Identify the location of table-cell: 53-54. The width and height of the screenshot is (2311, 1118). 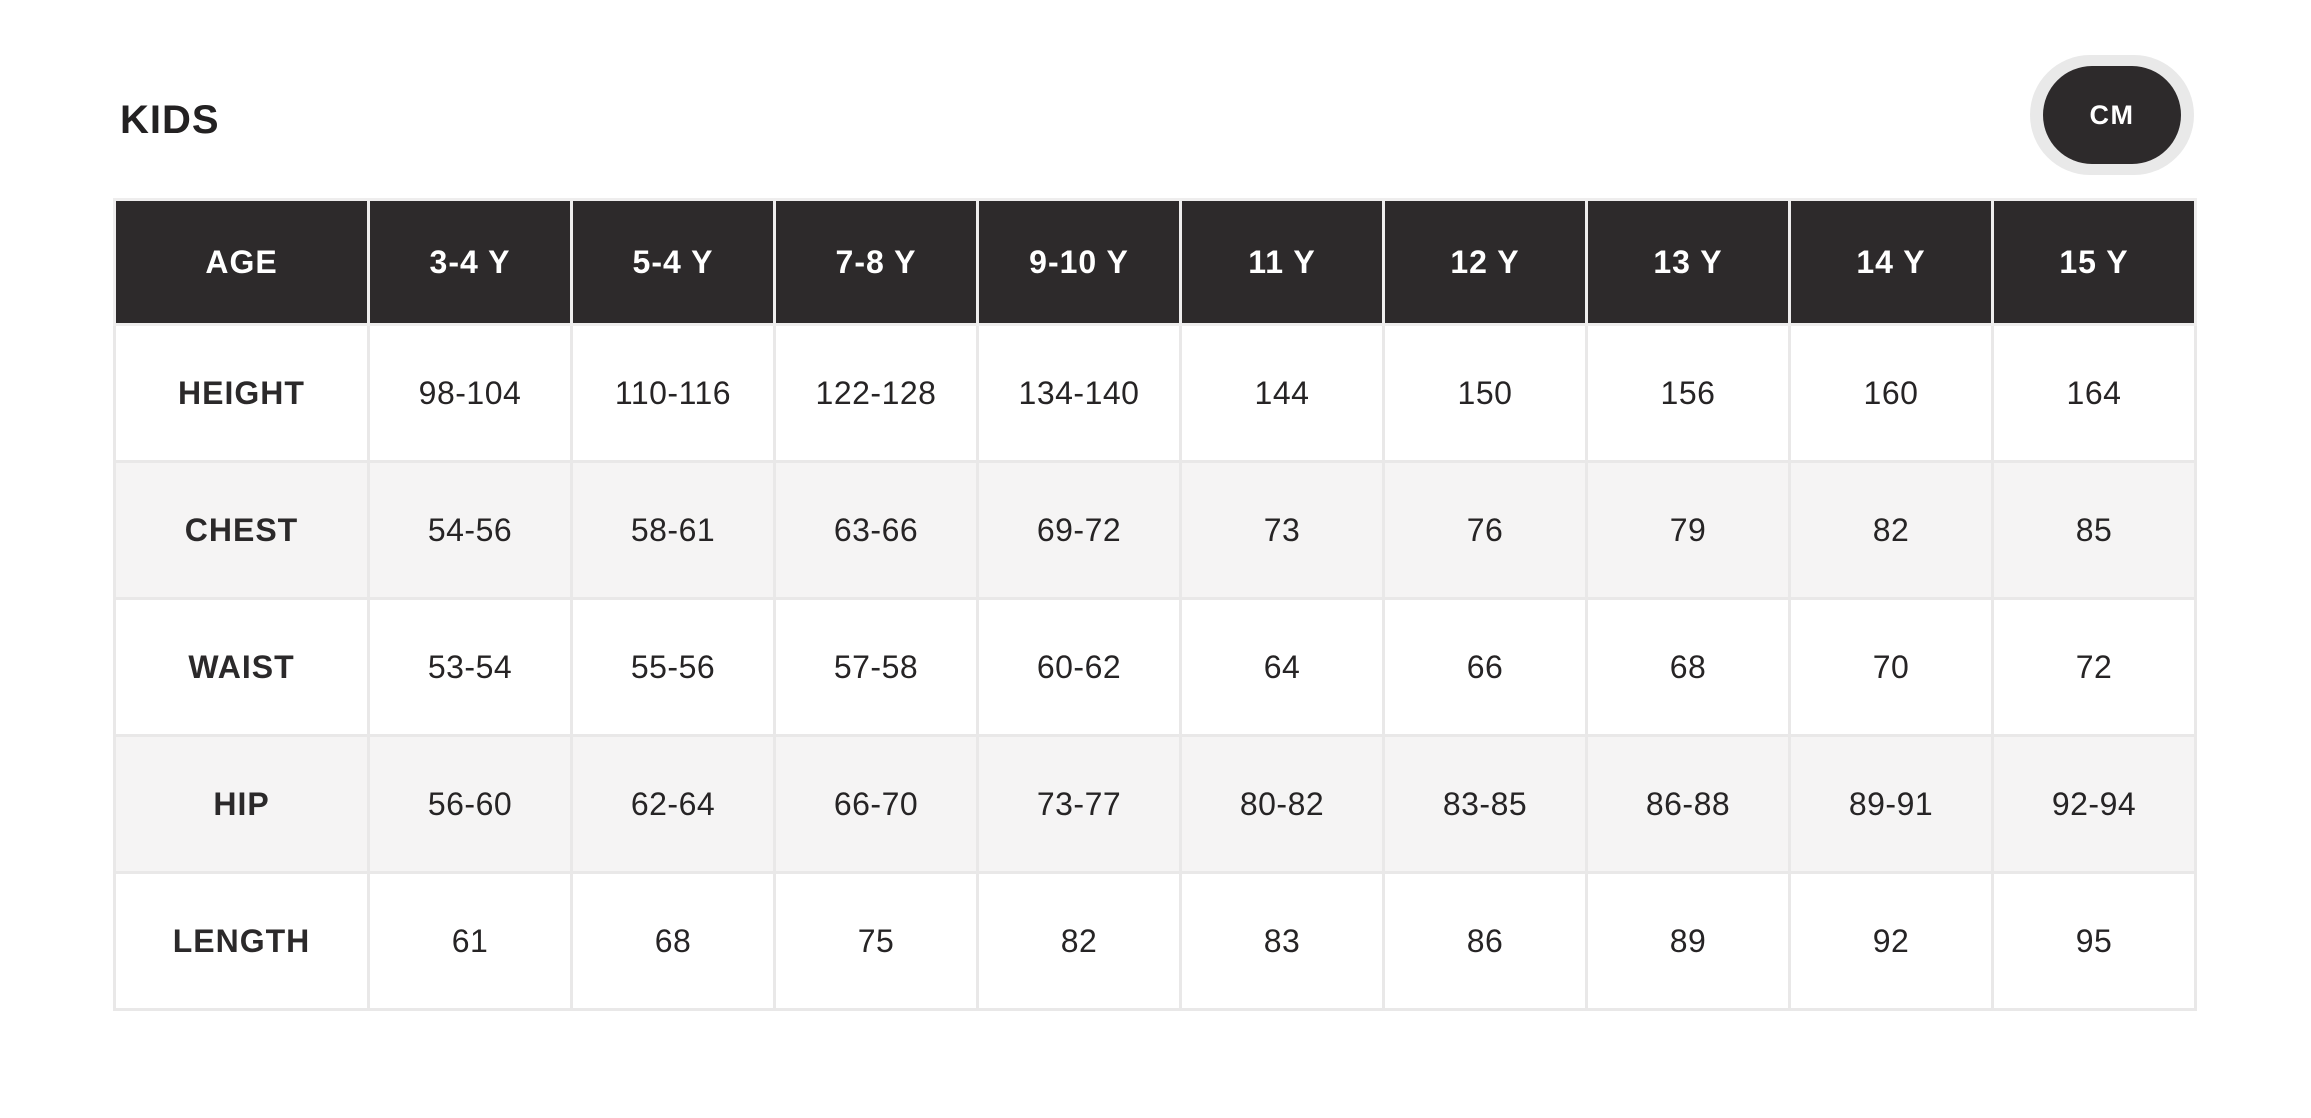
(470, 667).